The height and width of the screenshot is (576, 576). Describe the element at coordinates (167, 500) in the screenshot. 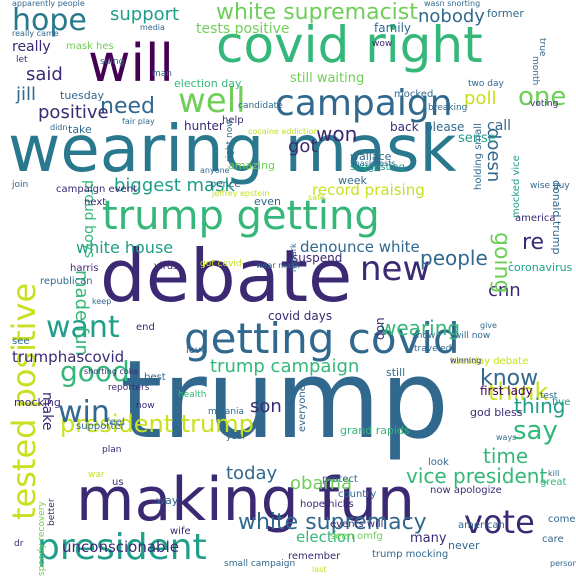

I see `word: way` at that location.